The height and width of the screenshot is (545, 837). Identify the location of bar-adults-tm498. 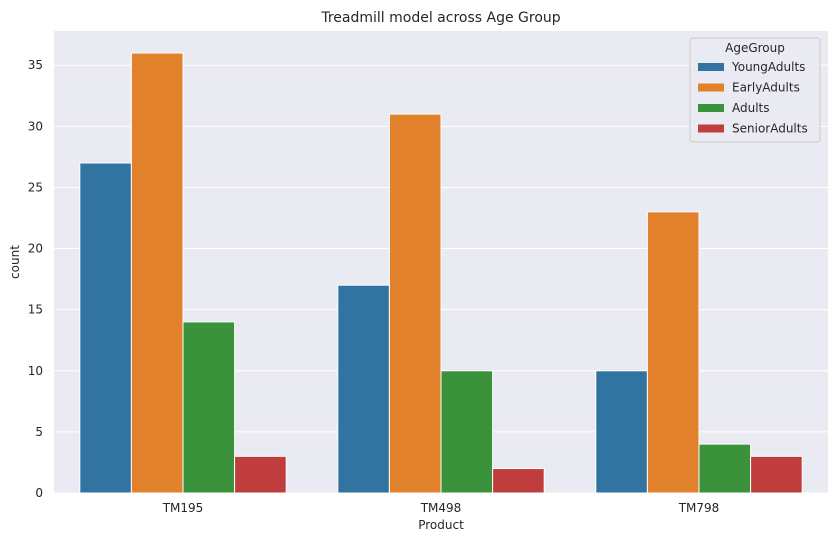
(467, 432).